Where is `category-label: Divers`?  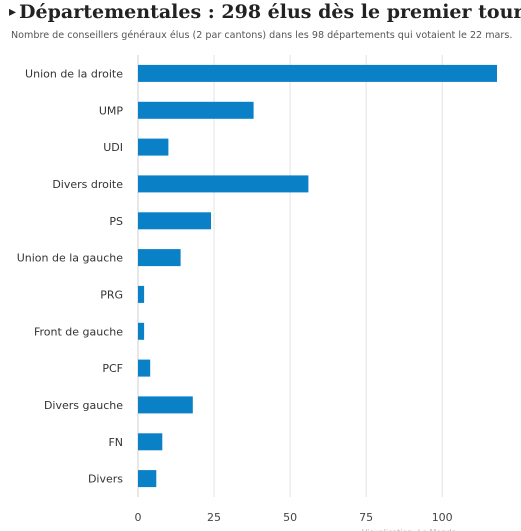 category-label: Divers is located at coordinates (105, 479).